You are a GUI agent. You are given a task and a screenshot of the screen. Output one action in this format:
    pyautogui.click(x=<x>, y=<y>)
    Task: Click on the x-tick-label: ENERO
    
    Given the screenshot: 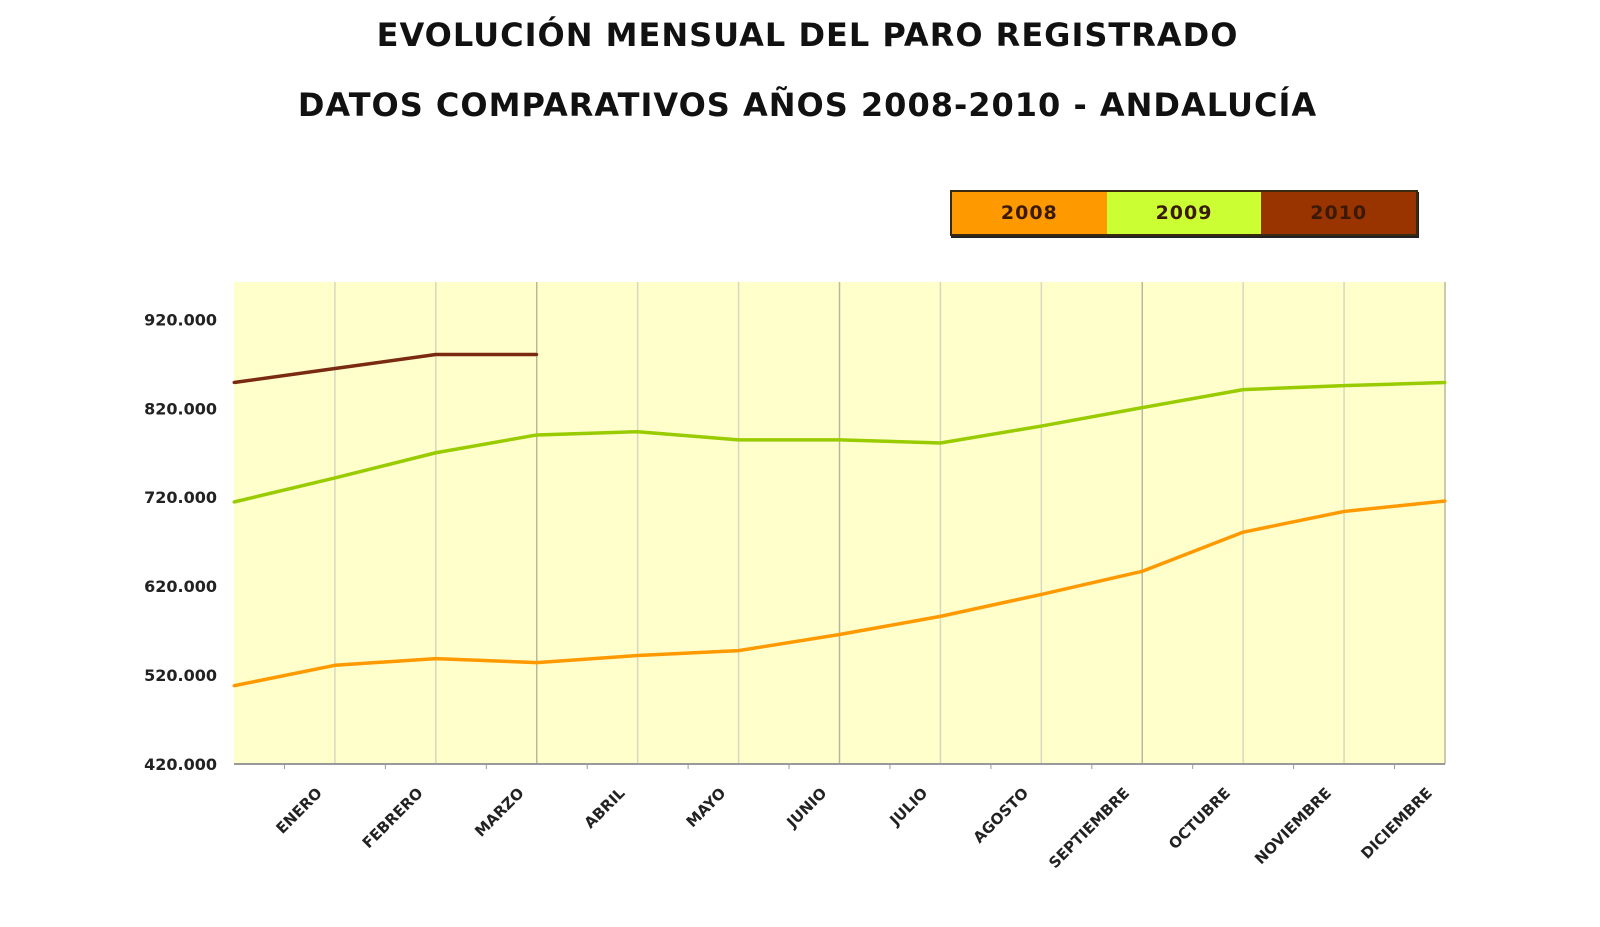 What is the action you would take?
    pyautogui.click(x=298, y=810)
    